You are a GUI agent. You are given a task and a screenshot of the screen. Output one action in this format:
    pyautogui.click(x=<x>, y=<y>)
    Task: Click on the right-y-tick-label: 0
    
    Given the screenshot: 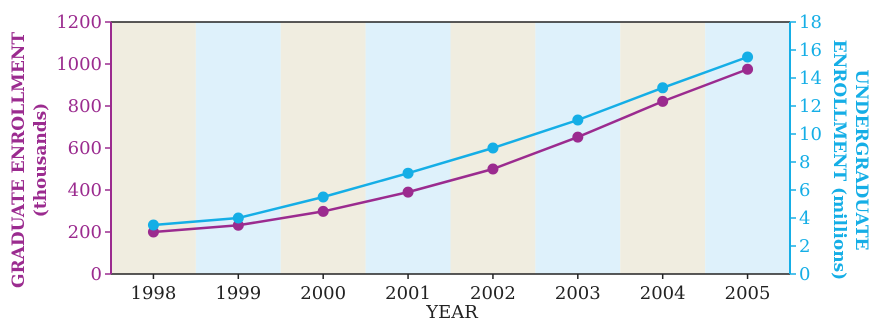 What is the action you would take?
    pyautogui.click(x=804, y=274)
    